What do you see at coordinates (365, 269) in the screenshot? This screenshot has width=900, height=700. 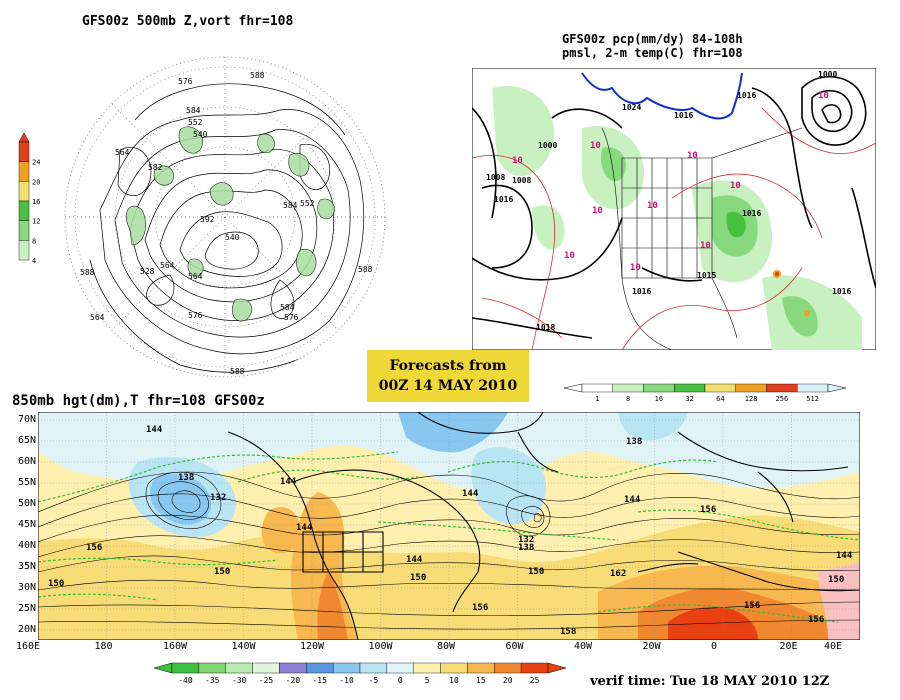 I see `contour-label: 588` at bounding box center [365, 269].